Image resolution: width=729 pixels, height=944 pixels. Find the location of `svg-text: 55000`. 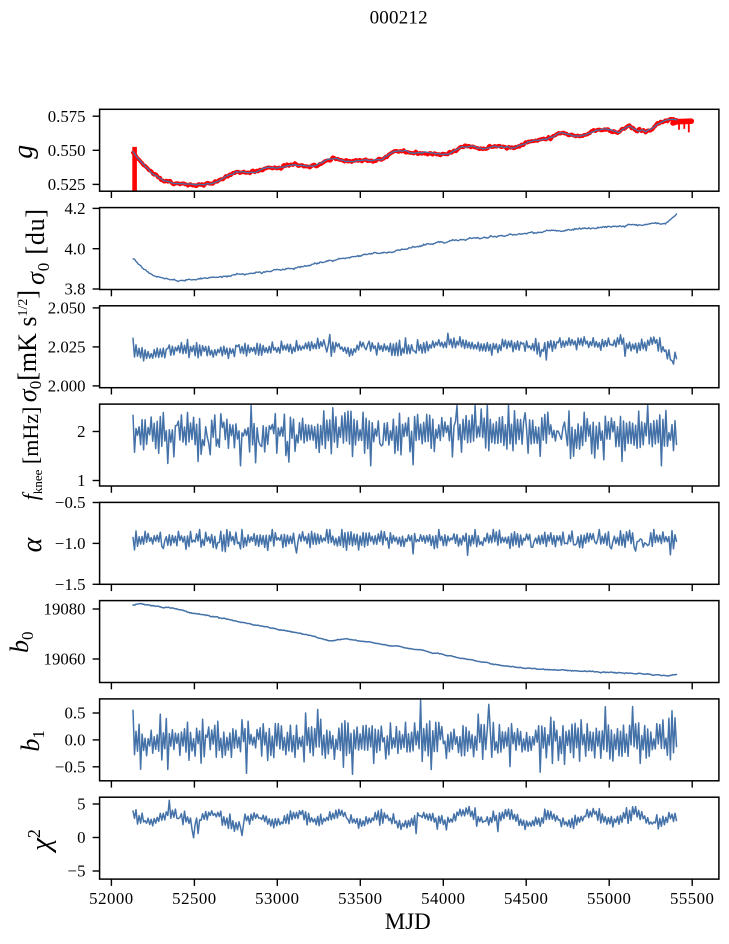

svg-text: 55000 is located at coordinates (609, 898).